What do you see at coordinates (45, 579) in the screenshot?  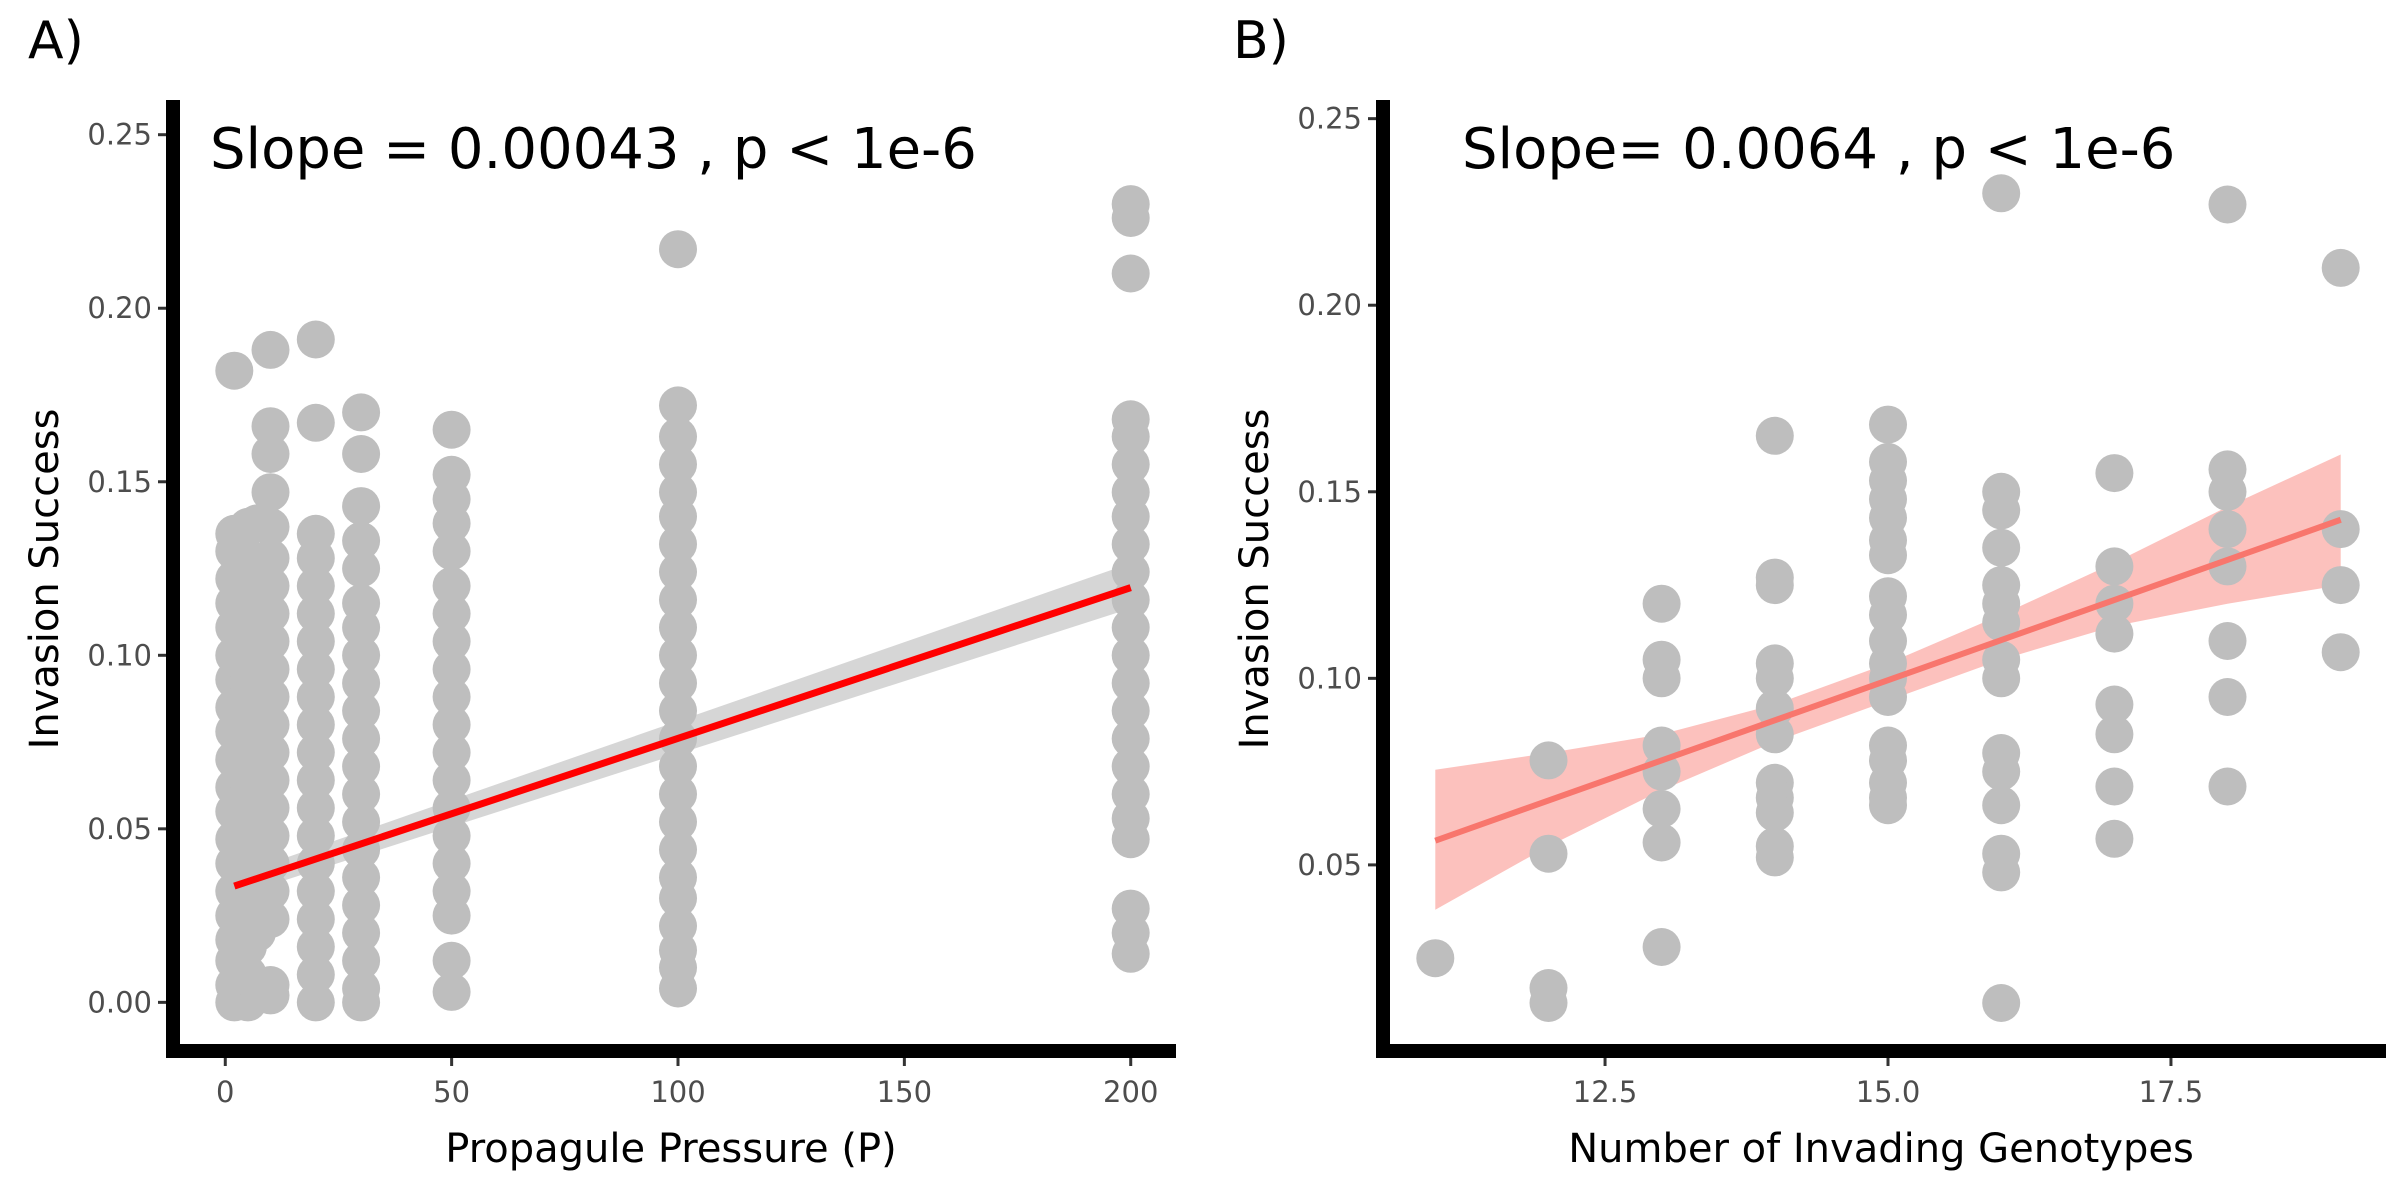 I see `y-axis-title: Invasion Success` at bounding box center [45, 579].